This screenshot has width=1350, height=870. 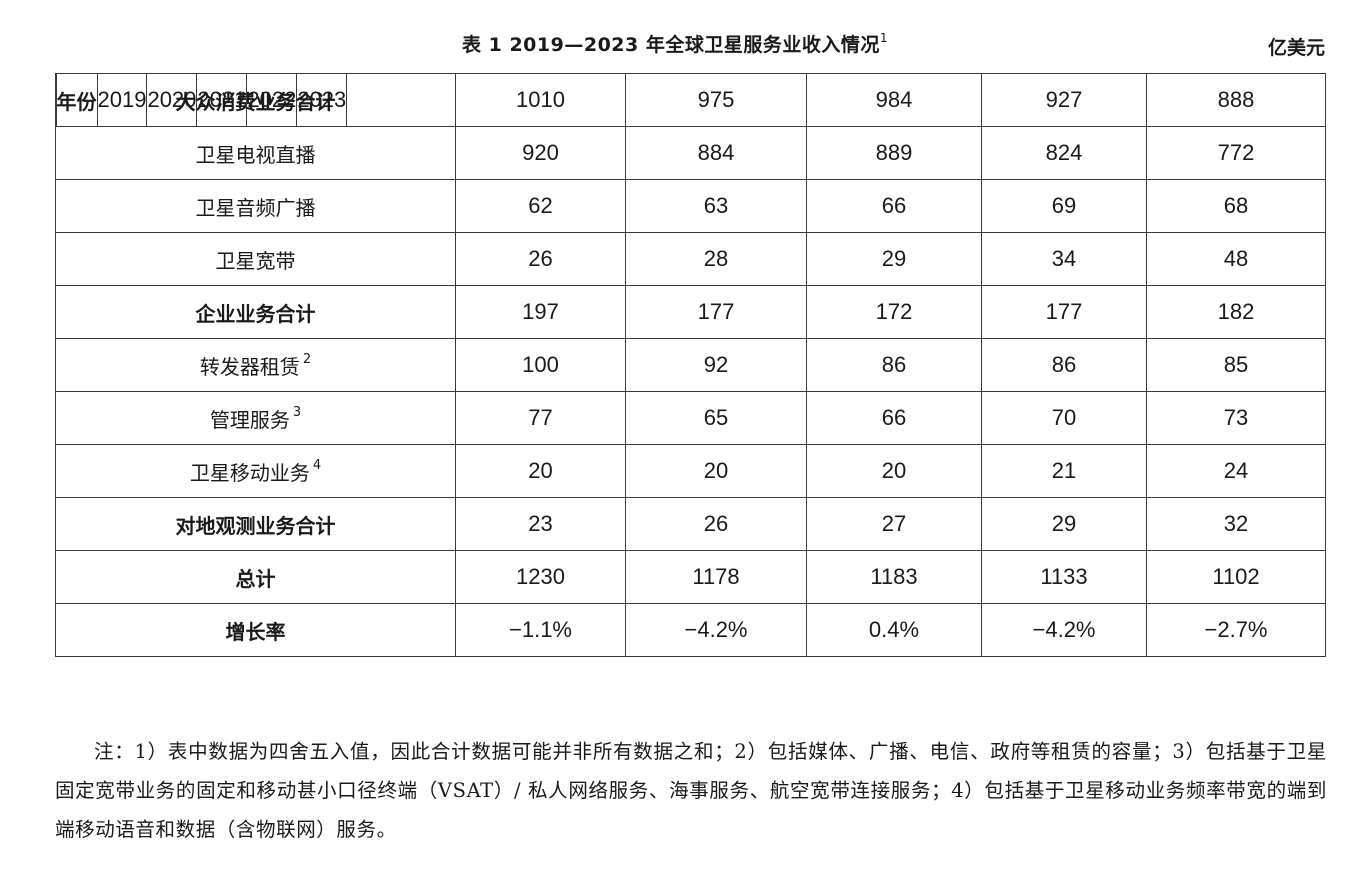 I want to click on value-cell: 92, so click(x=716, y=365).